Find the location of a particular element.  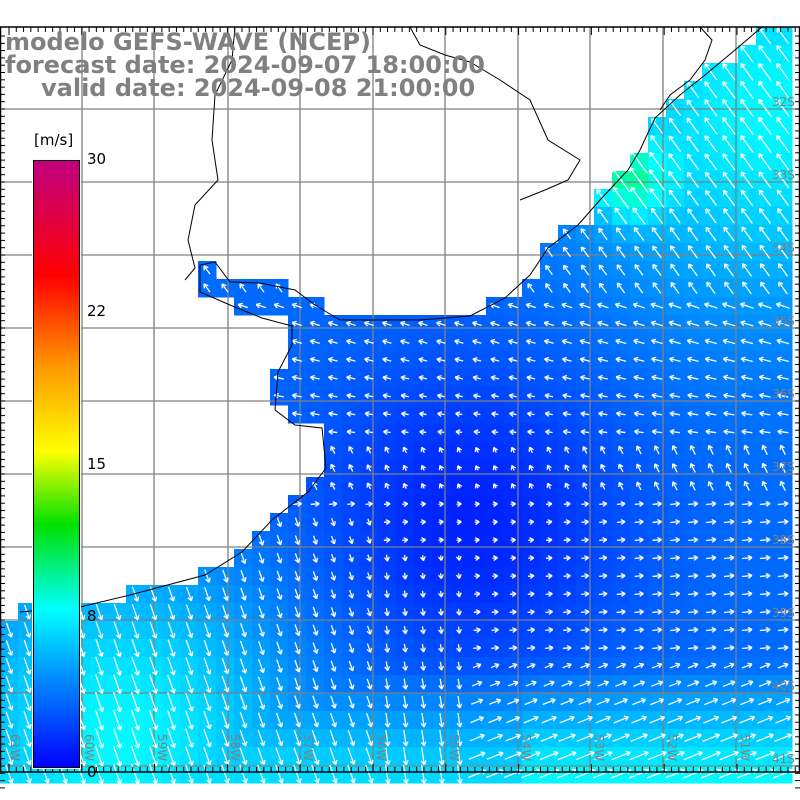

lat-label: 35S is located at coordinates (783, 321).